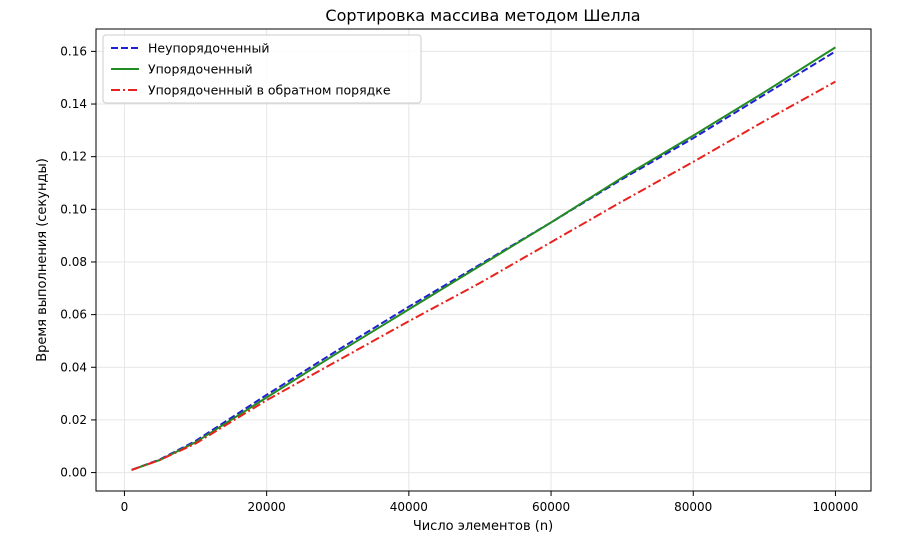 The width and height of the screenshot is (902, 552). Describe the element at coordinates (482, 15) in the screenshot. I see `chart-title: Сортировка массива методом Шелла` at that location.